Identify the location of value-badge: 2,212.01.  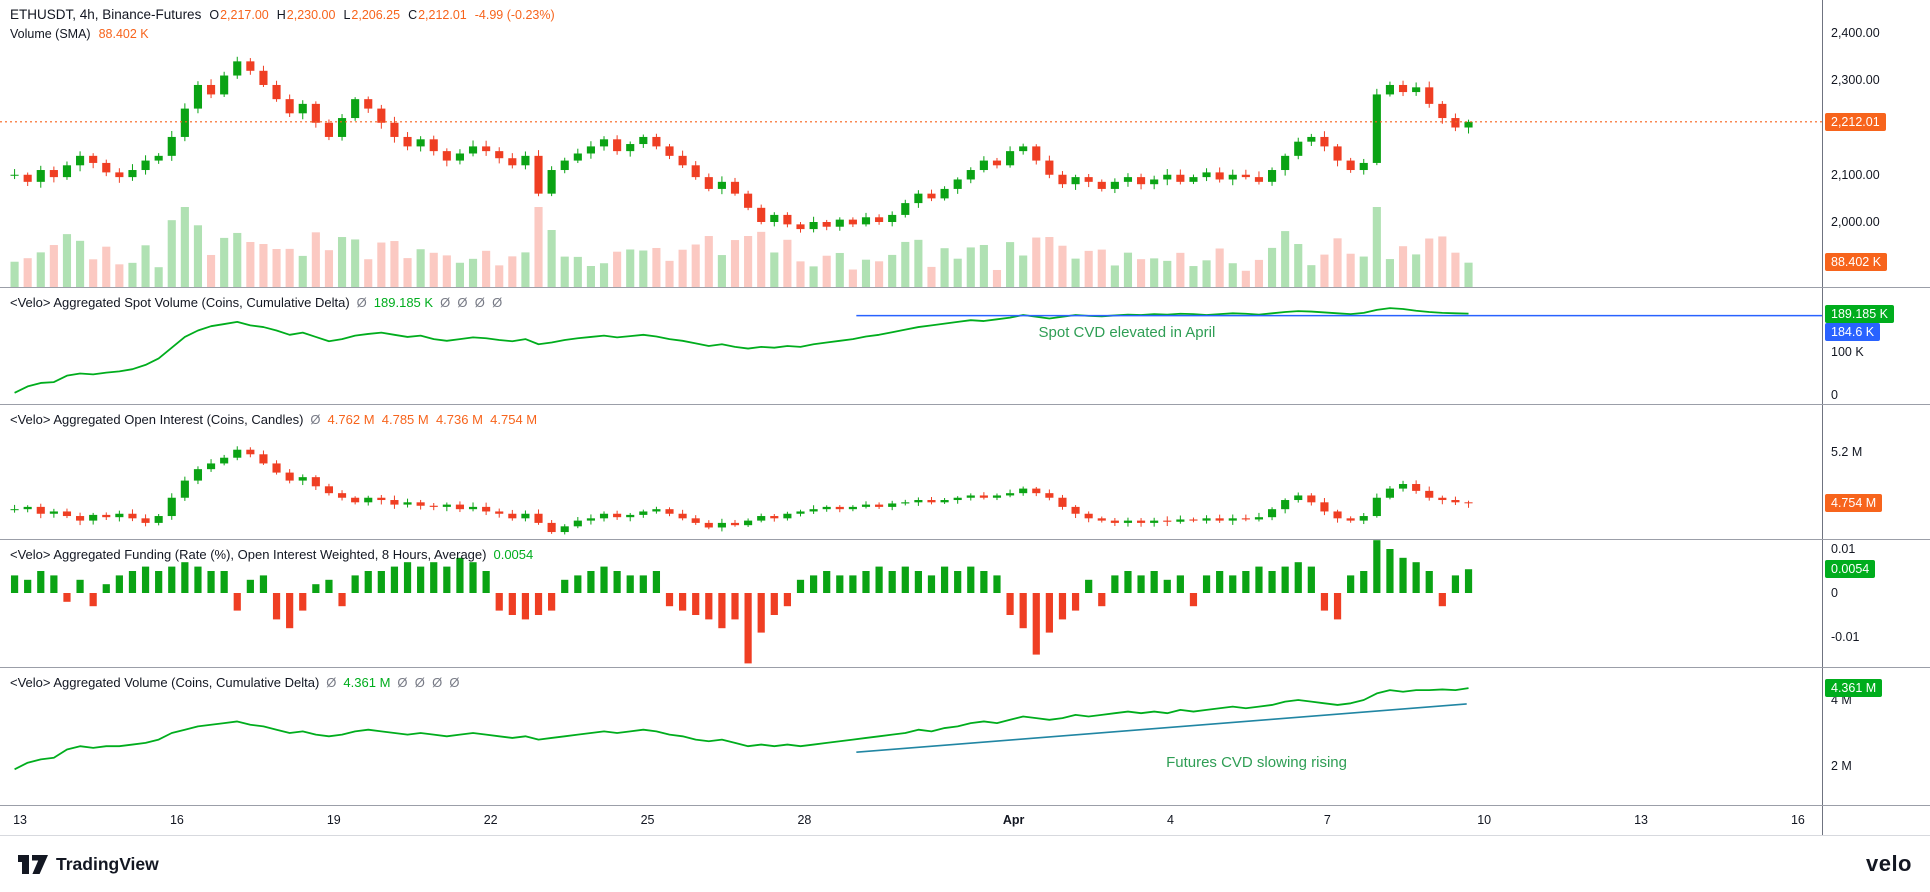
(1855, 121).